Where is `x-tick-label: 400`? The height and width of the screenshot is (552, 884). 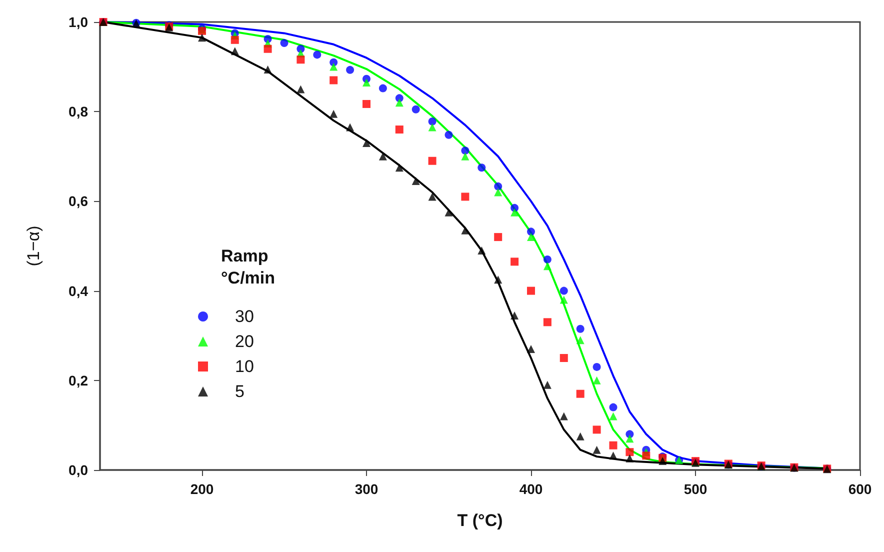
x-tick-label: 400 is located at coordinates (531, 489).